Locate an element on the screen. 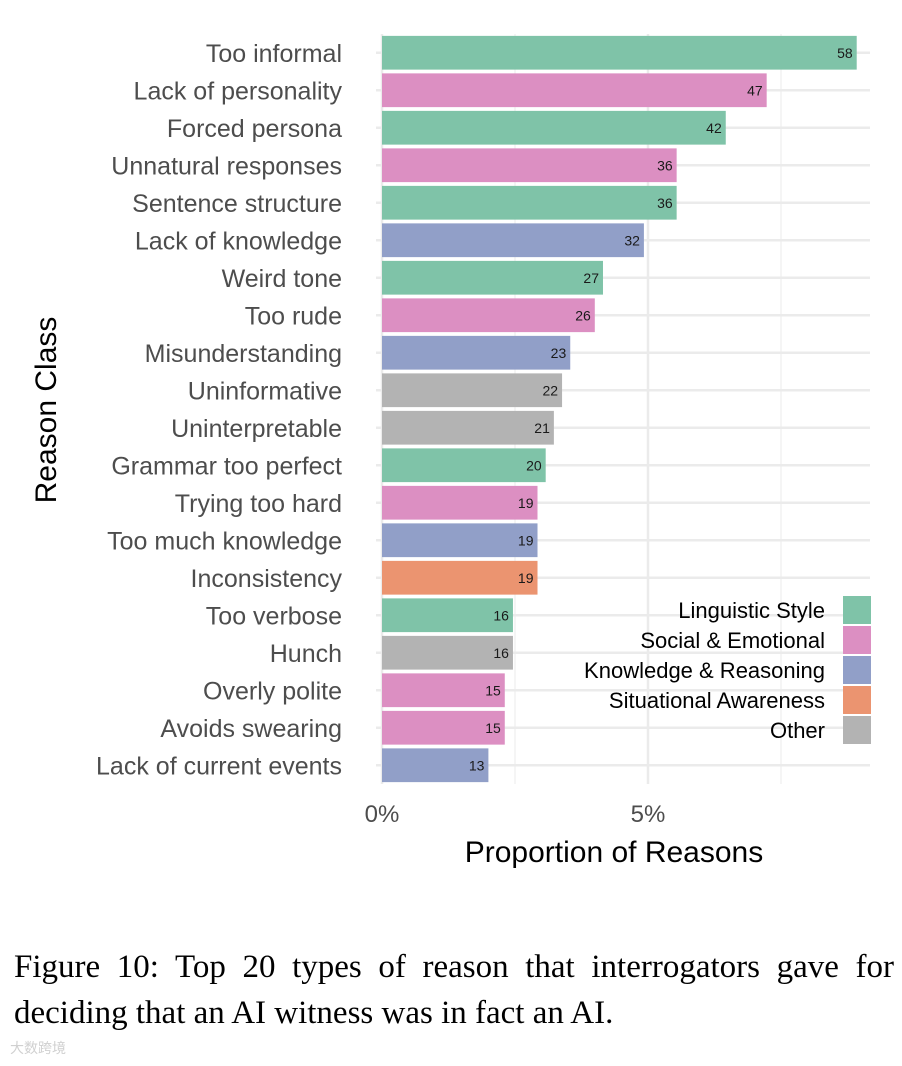 The image size is (902, 1066). category-label: Too verbose is located at coordinates (274, 616).